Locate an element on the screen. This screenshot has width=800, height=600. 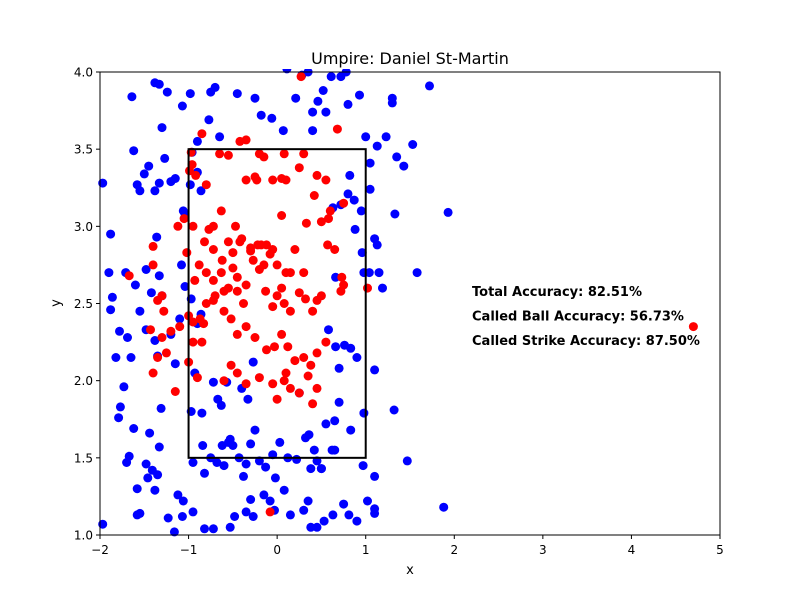
x-tick-label: −1 is located at coordinates (189, 550).